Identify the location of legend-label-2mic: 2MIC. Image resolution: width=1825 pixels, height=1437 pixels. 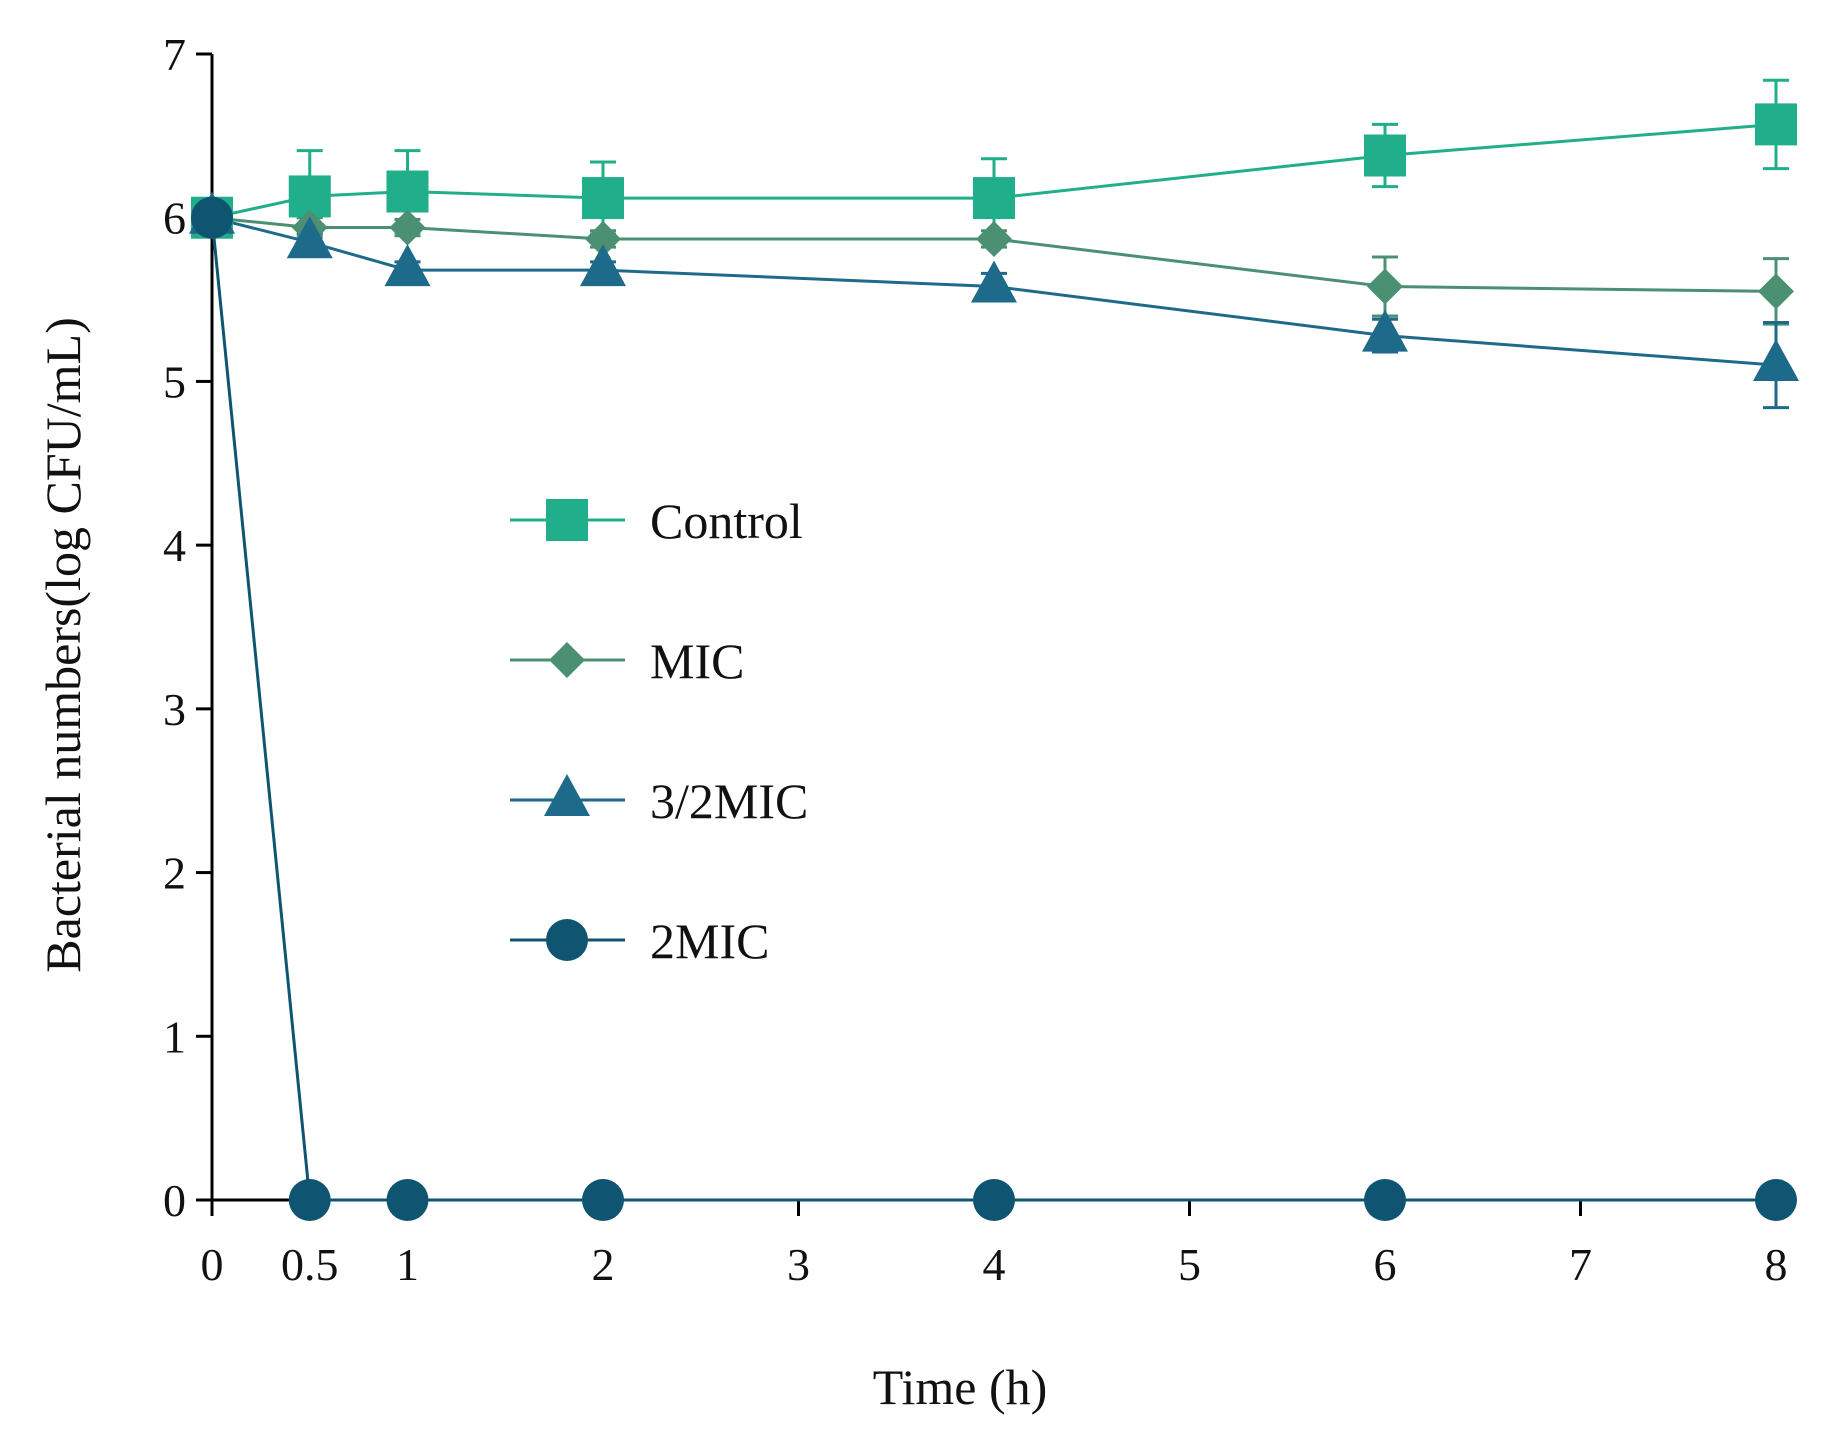
(709, 941).